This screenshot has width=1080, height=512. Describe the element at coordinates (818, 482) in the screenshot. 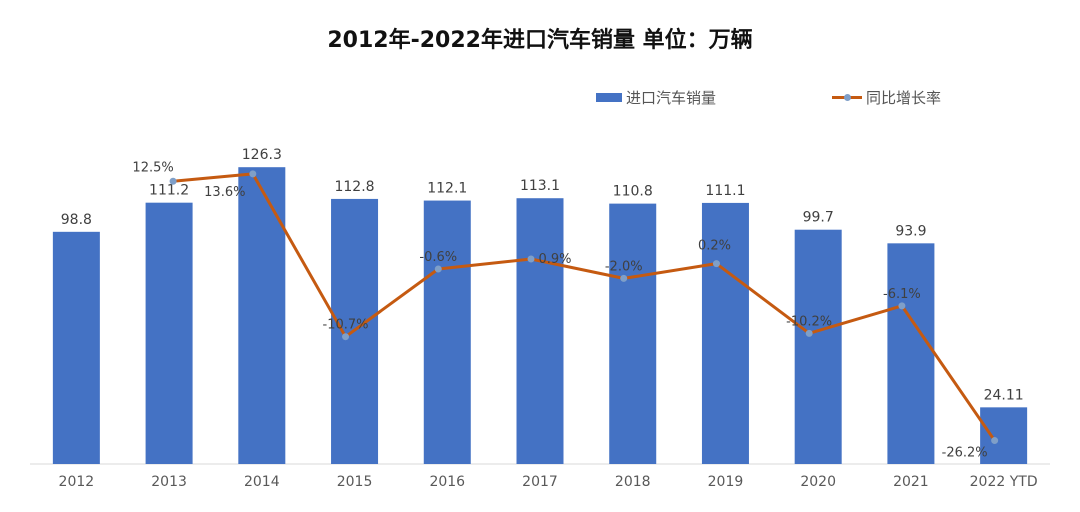

I see `x-tick-label: 2020` at that location.